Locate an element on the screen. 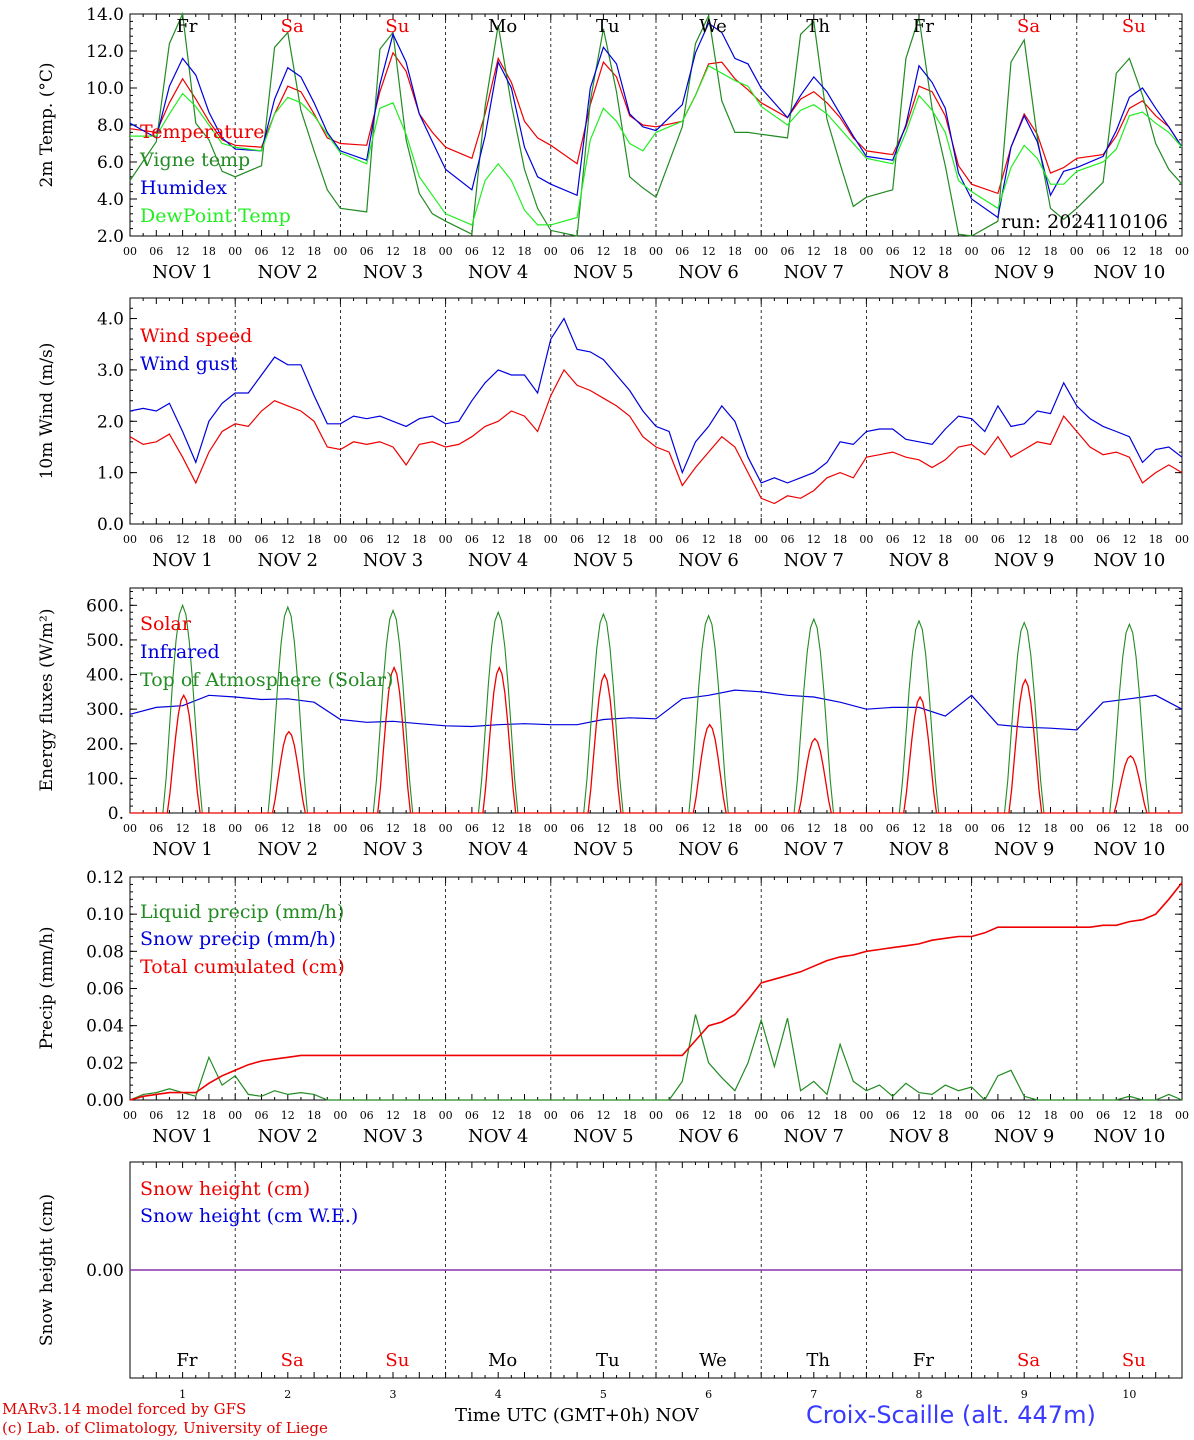  legend-entry: Infrared is located at coordinates (180, 652).